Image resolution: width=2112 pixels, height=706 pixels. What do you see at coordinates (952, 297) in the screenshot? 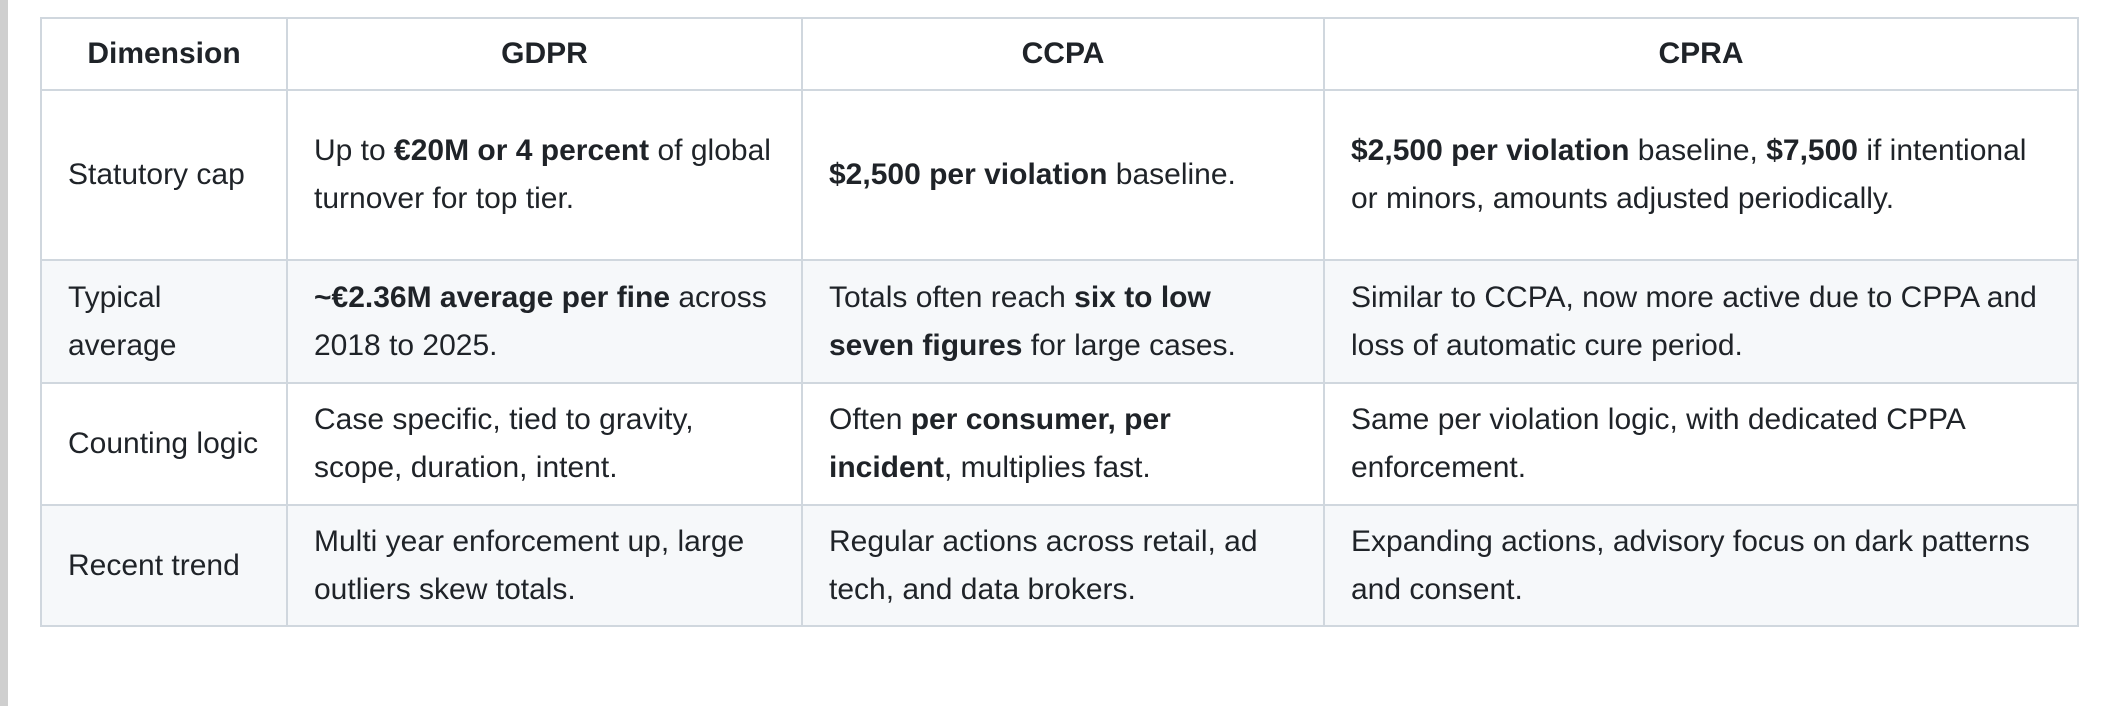
I see `text: Totals often reach` at bounding box center [952, 297].